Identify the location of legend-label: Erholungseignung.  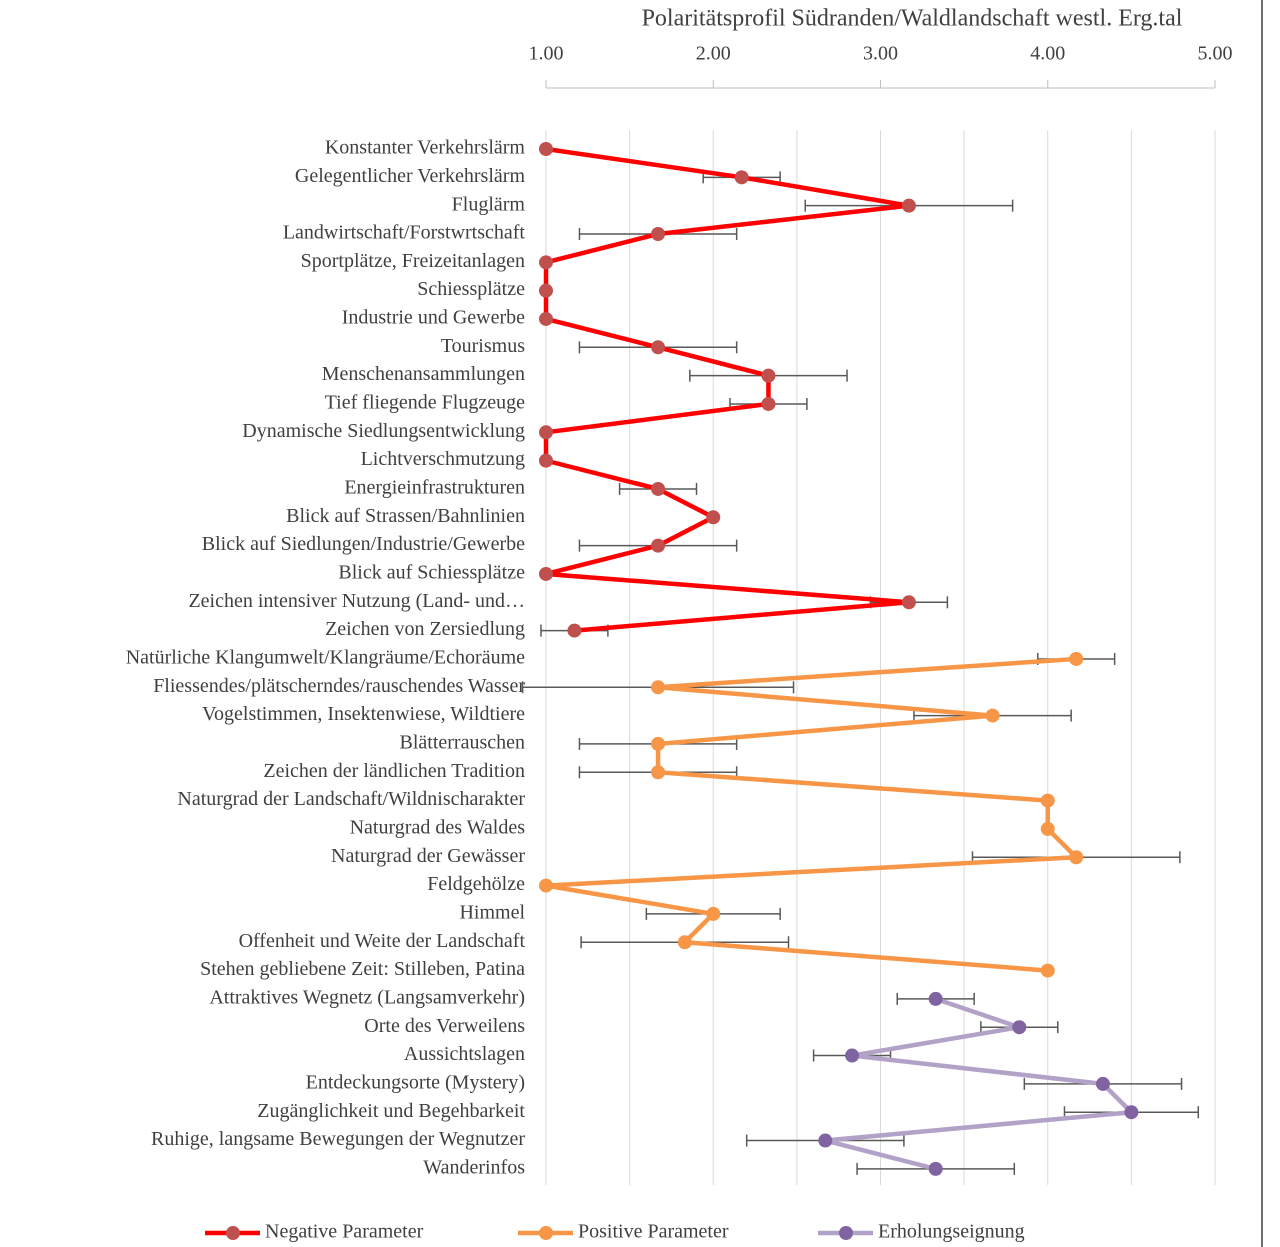
(951, 1232).